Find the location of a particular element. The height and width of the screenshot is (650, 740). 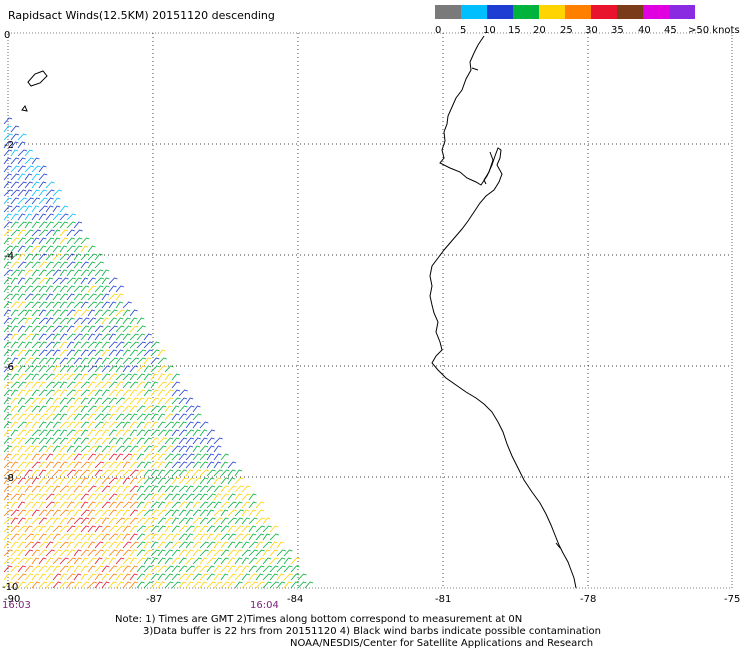

colorbar-label: >50 knots is located at coordinates (714, 30).